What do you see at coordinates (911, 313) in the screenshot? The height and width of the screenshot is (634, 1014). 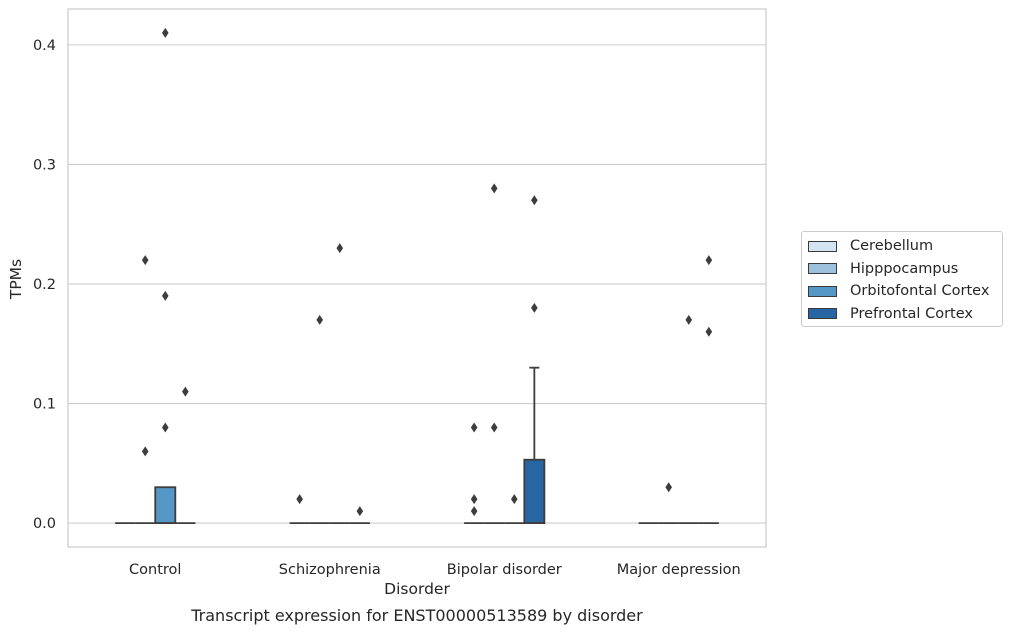 I see `legend-label: Prefrontal Cortex` at bounding box center [911, 313].